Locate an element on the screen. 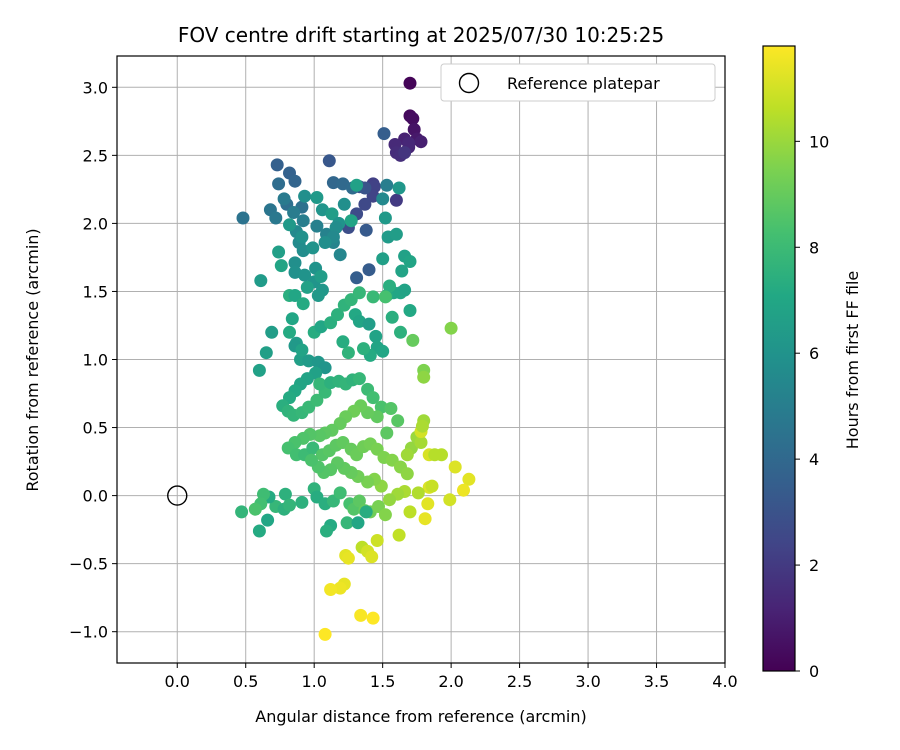 The height and width of the screenshot is (750, 900). y-tick-label: −0.5 is located at coordinates (88, 564).